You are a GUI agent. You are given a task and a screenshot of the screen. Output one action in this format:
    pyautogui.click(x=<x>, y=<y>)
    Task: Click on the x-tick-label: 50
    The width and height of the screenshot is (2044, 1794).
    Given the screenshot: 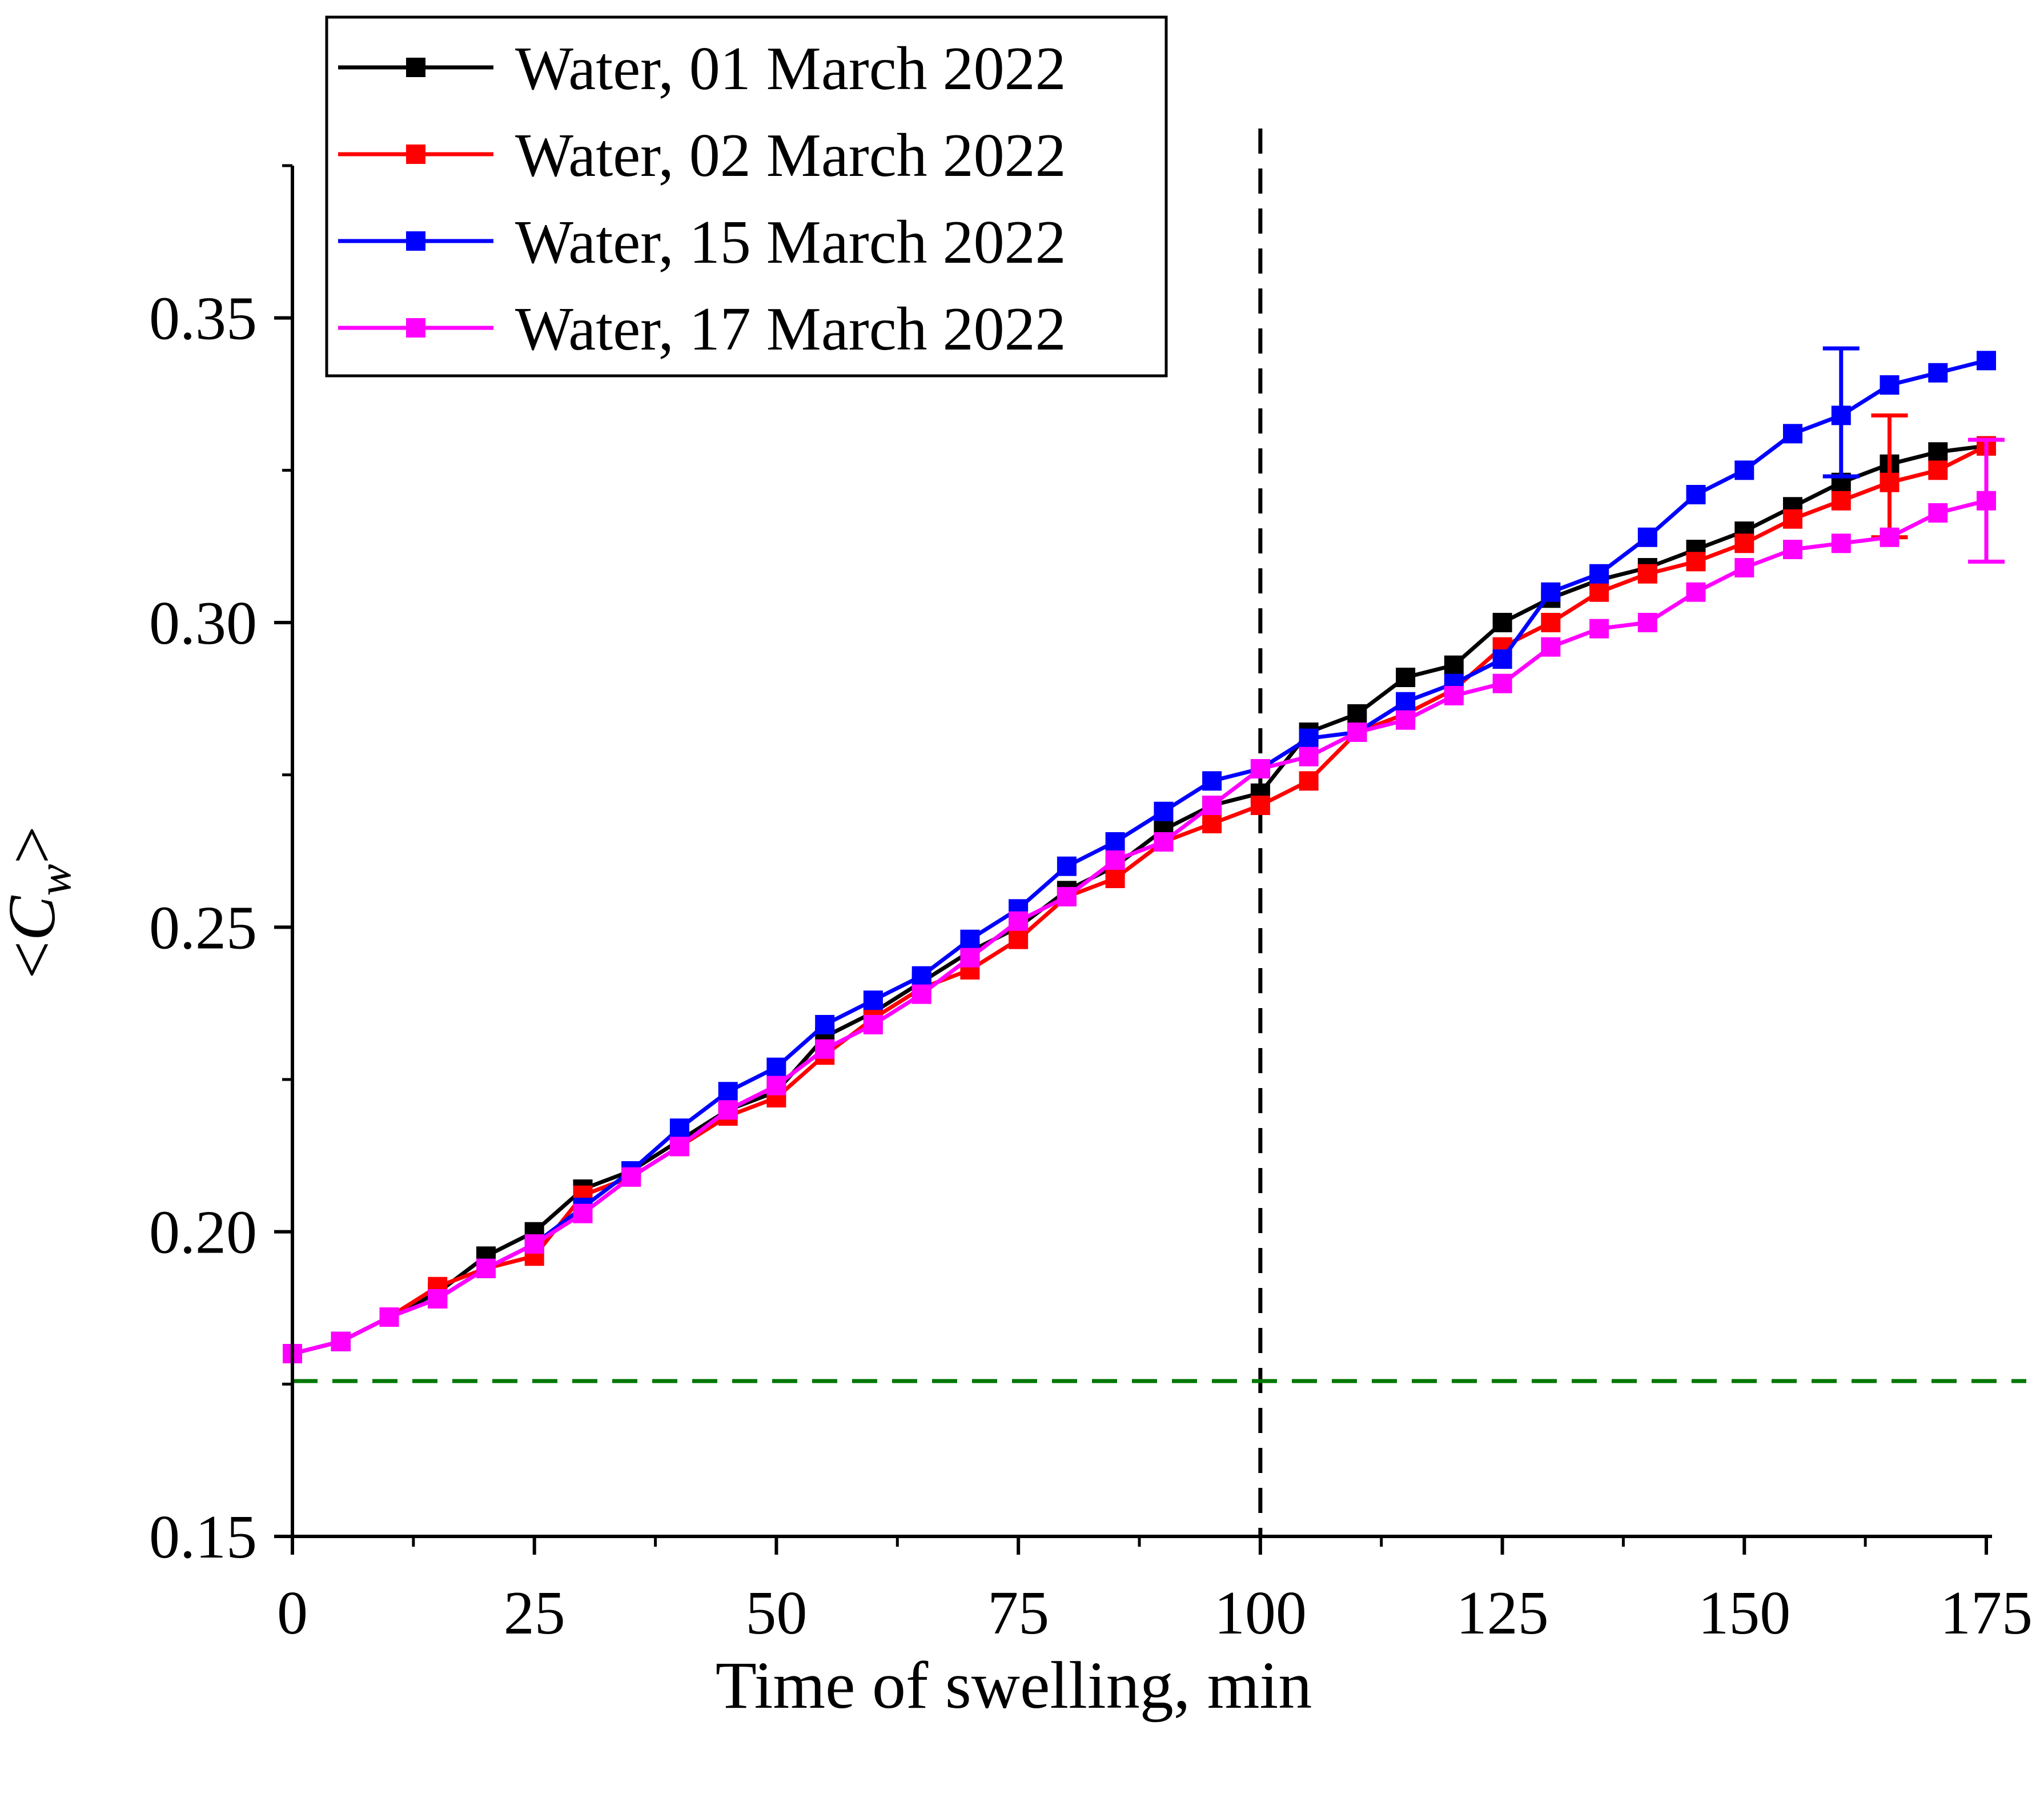 What is the action you would take?
    pyautogui.click(x=776, y=1613)
    